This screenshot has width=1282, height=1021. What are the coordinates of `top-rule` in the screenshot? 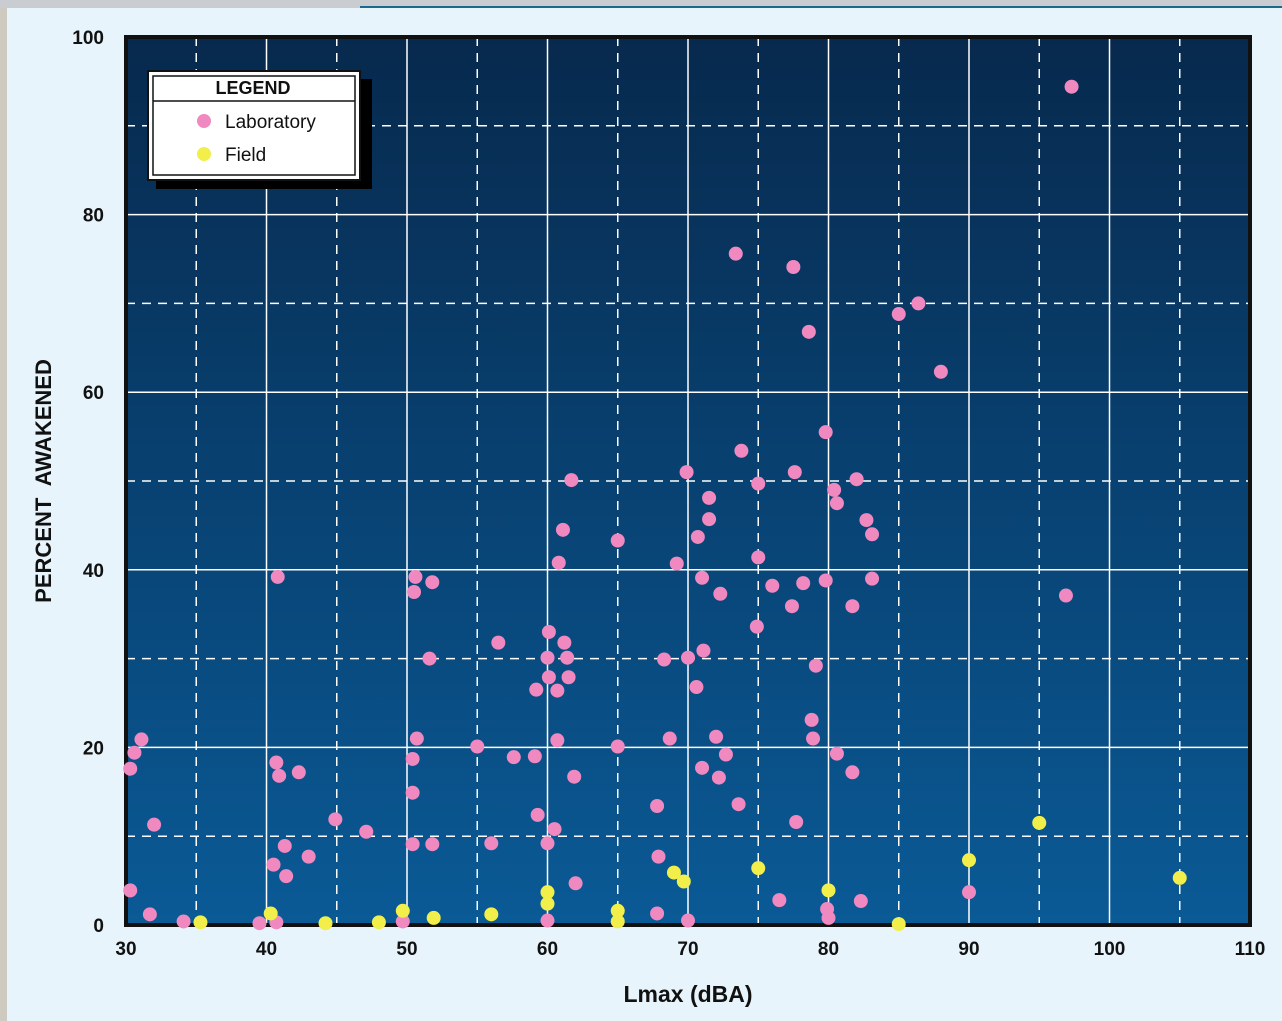 It's located at (821, 7).